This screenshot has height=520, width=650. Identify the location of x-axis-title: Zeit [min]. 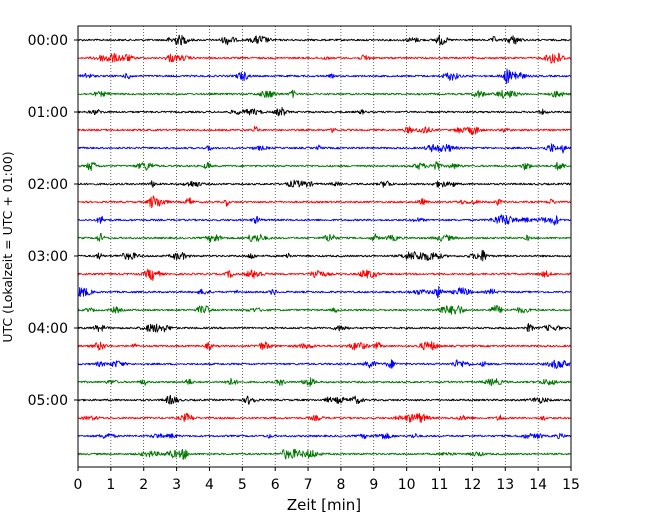
(324, 505).